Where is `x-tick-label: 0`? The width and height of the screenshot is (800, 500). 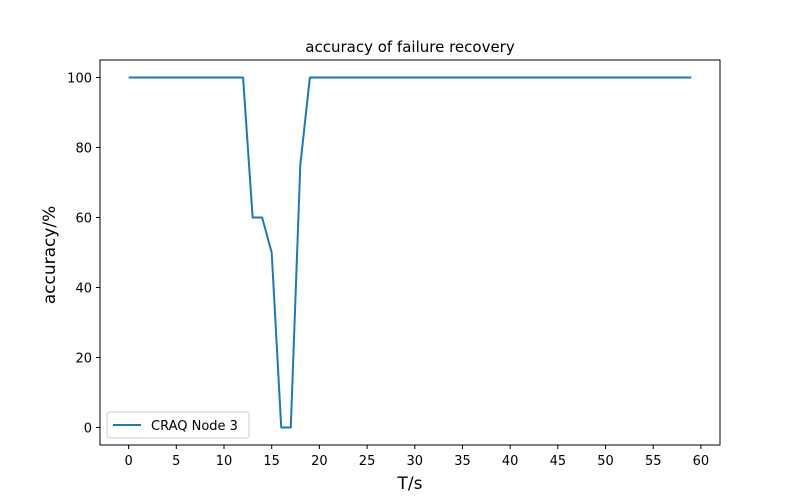
x-tick-label: 0 is located at coordinates (128, 461).